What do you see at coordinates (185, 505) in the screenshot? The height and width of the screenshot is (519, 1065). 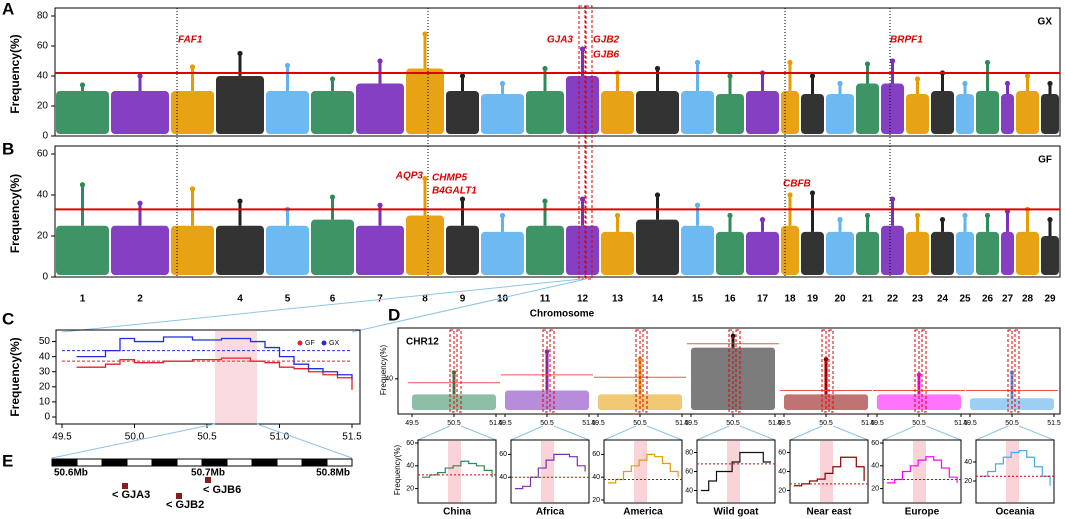 I see `gene-label: < GJB2` at bounding box center [185, 505].